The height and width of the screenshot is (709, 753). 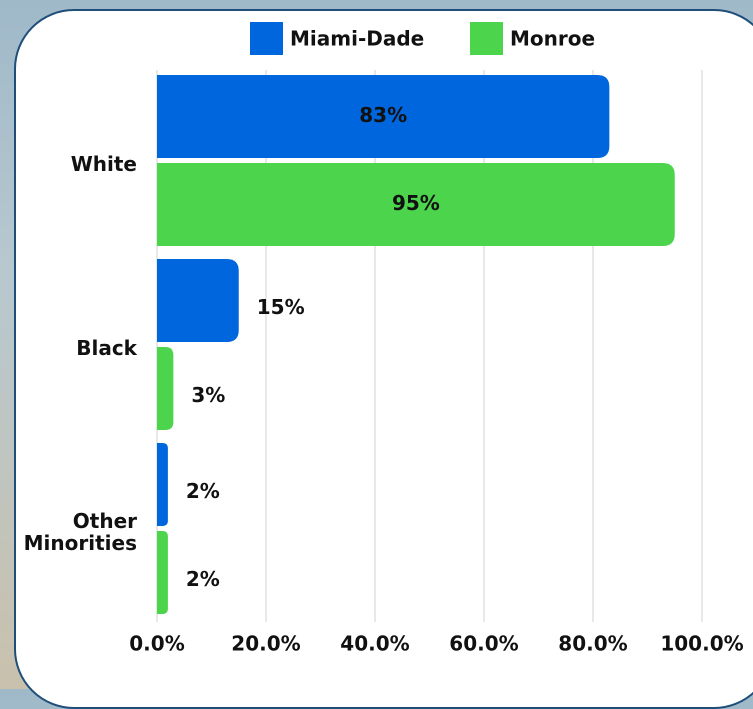 What do you see at coordinates (281, 307) in the screenshot?
I see `data-label: 15%` at bounding box center [281, 307].